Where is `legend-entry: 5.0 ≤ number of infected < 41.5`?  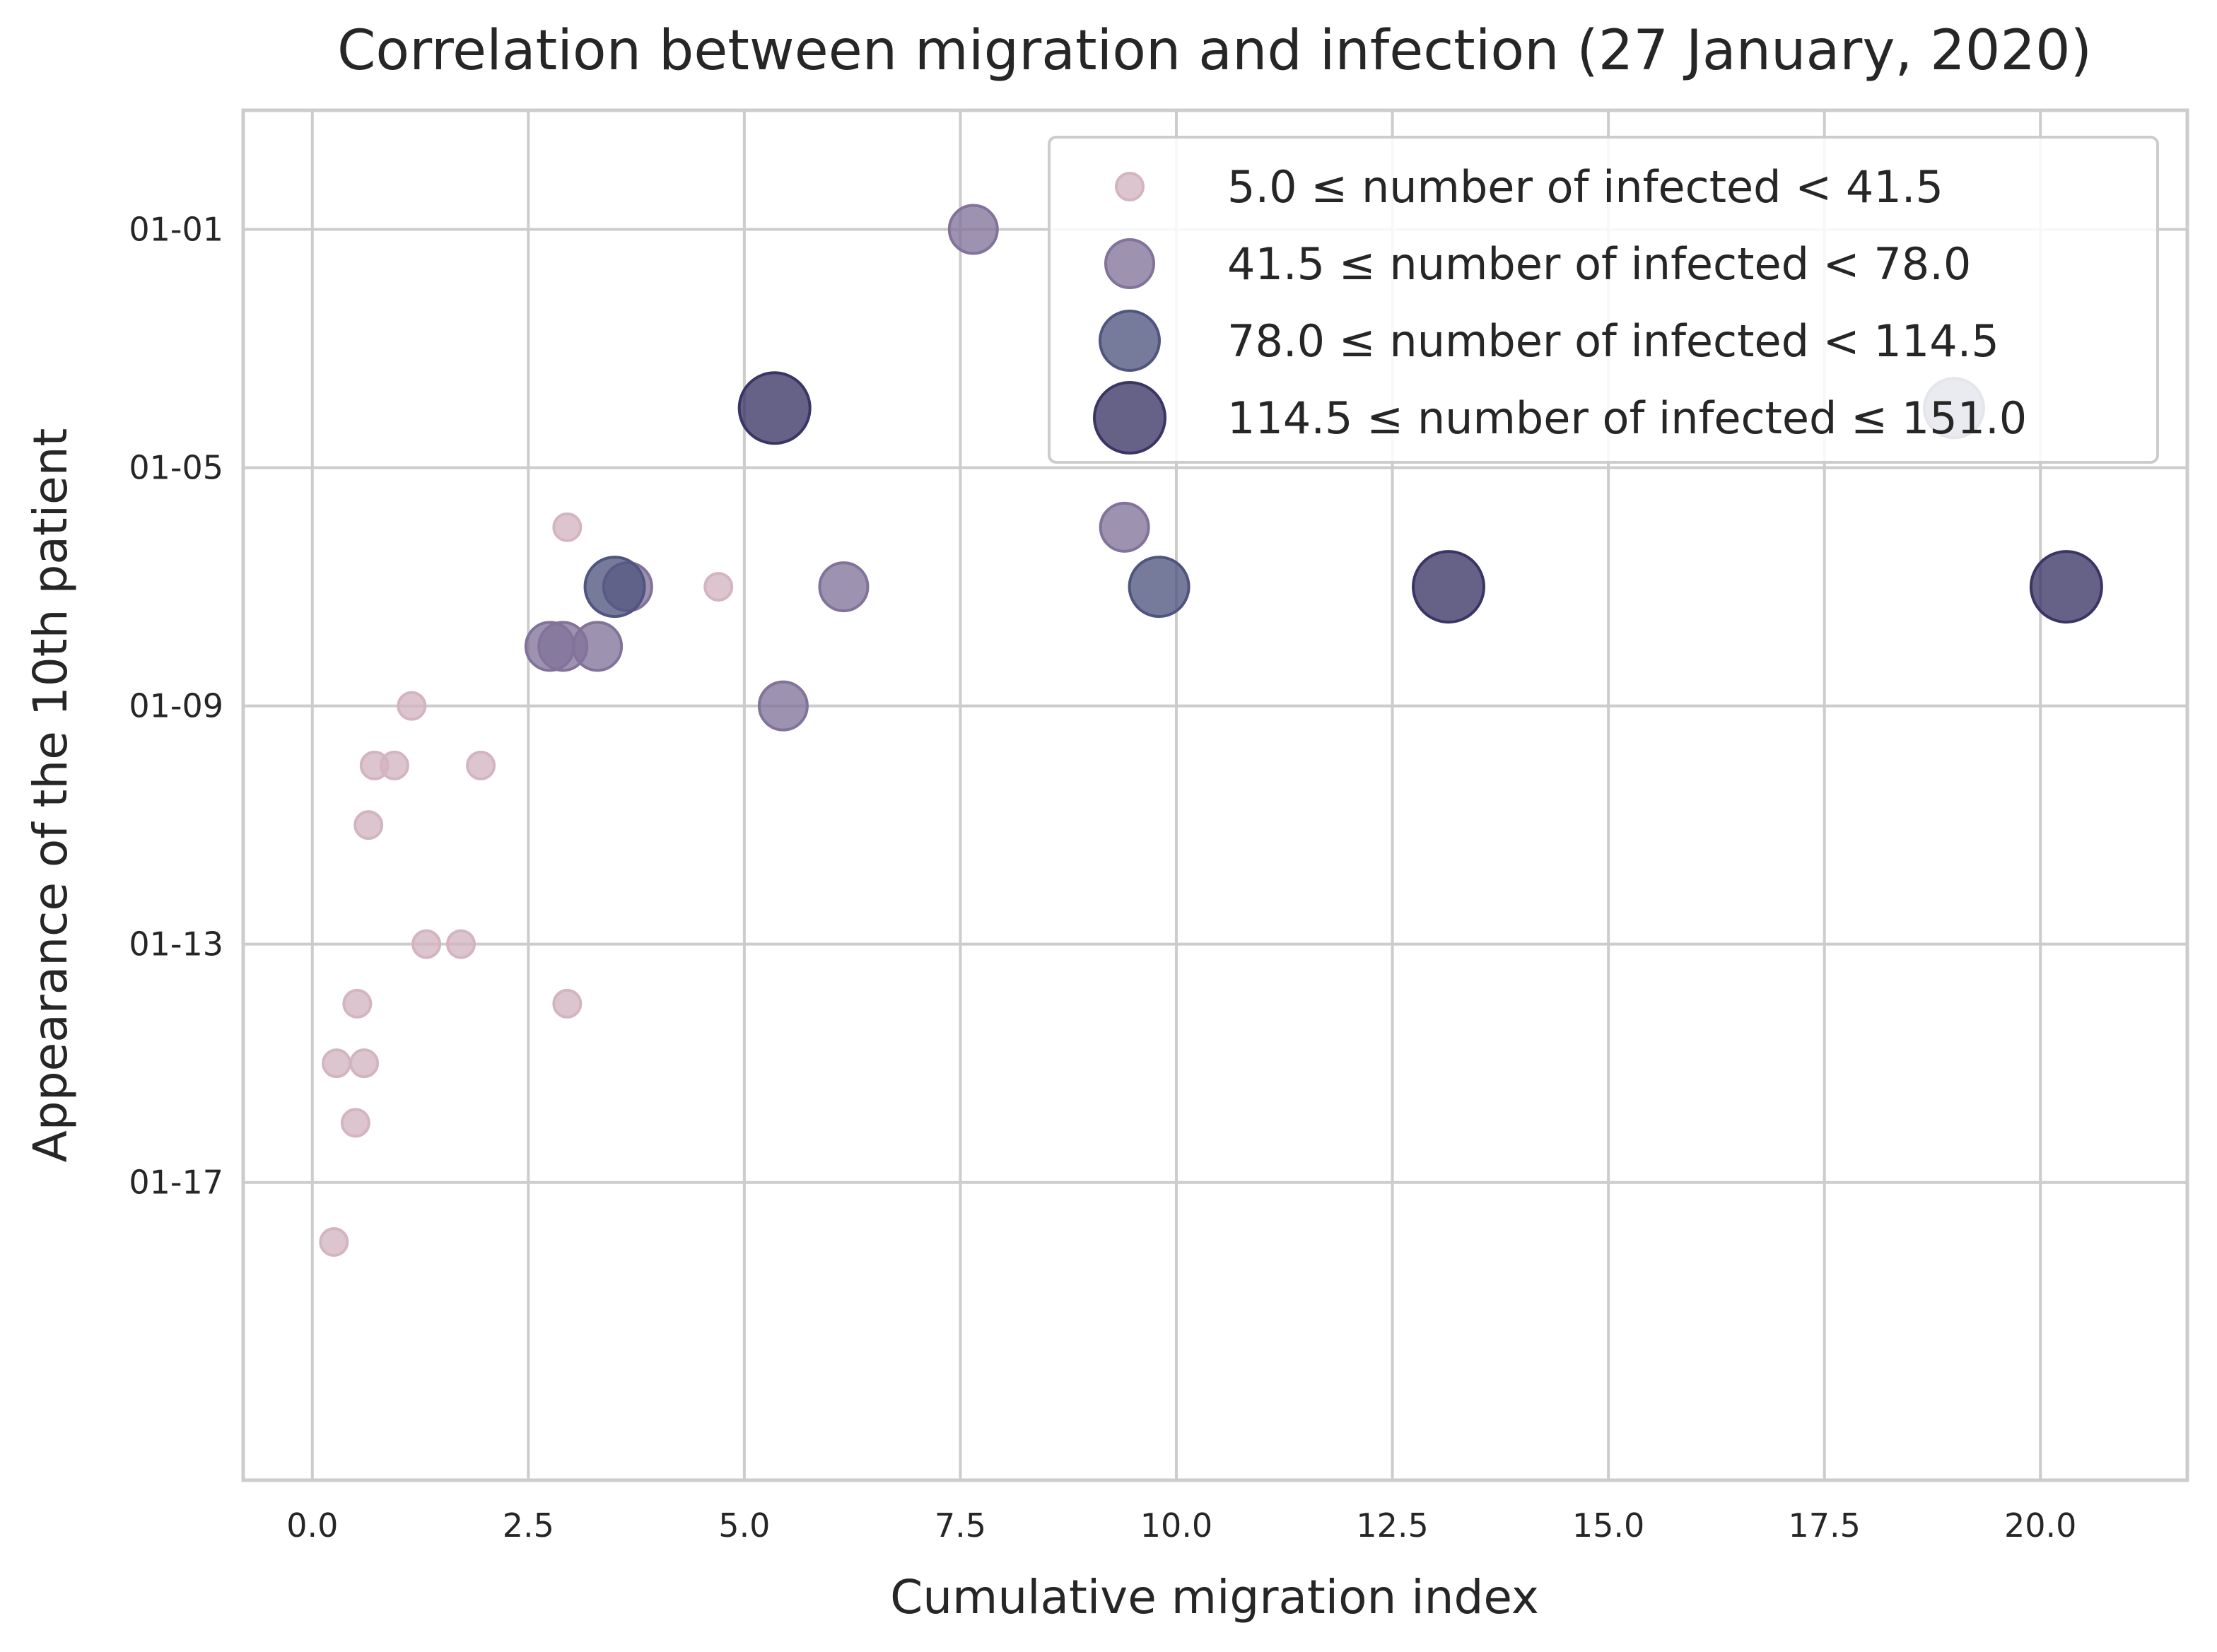 legend-entry: 5.0 ≤ number of infected < 41.5 is located at coordinates (1529, 187).